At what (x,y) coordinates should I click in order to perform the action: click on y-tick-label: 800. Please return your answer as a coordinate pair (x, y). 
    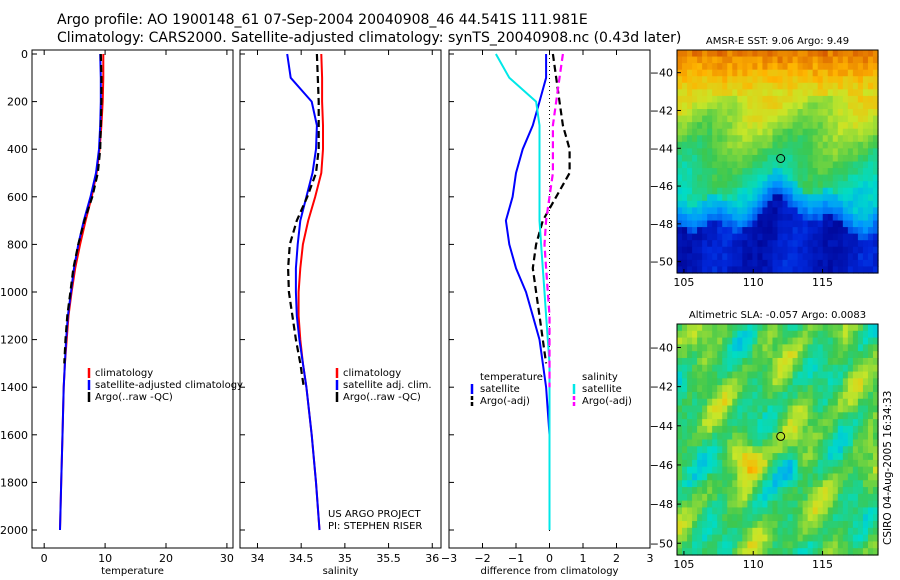
    Looking at the image, I should click on (17, 244).